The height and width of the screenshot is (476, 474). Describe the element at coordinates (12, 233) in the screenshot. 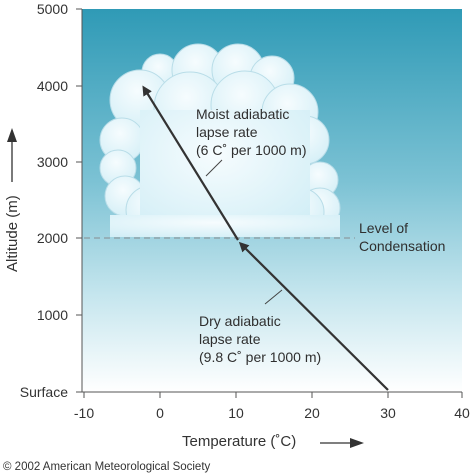

I see `y-axis-title: Altitude (m)` at that location.